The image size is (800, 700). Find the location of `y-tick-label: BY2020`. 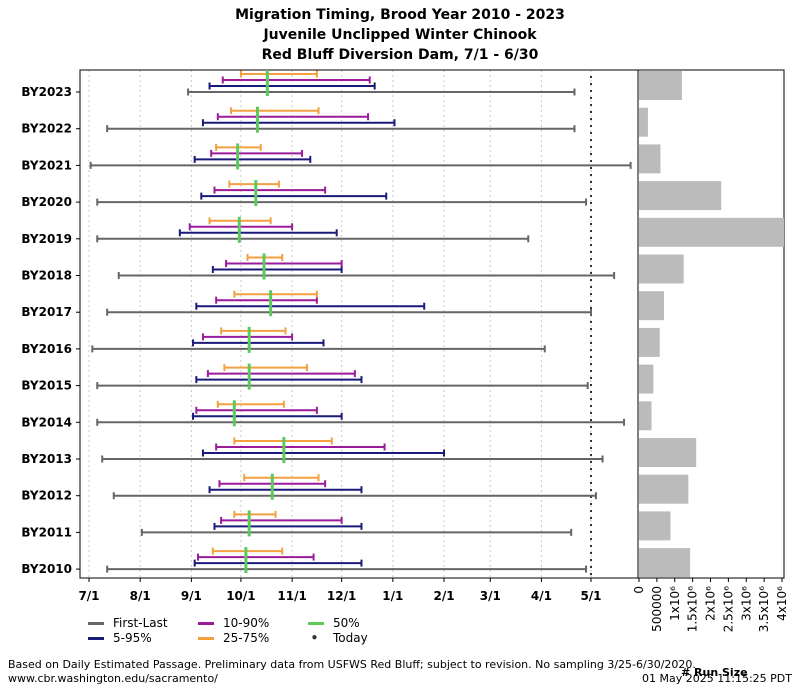

y-tick-label: BY2020 is located at coordinates (46, 202).